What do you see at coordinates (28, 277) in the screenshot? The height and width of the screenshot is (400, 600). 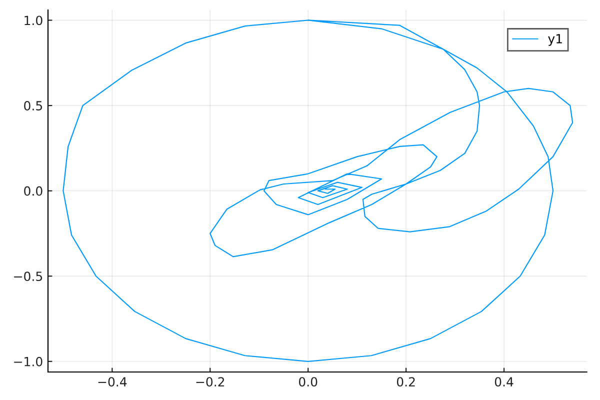 I see `y-tick-label: −0.5` at bounding box center [28, 277].